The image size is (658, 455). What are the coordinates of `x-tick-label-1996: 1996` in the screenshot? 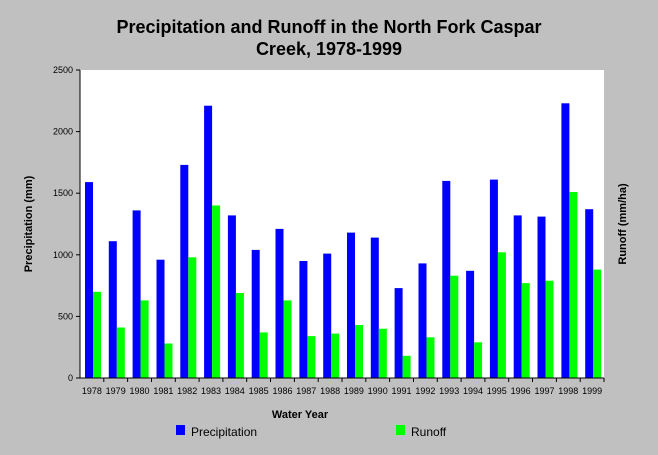 It's located at (521, 391).